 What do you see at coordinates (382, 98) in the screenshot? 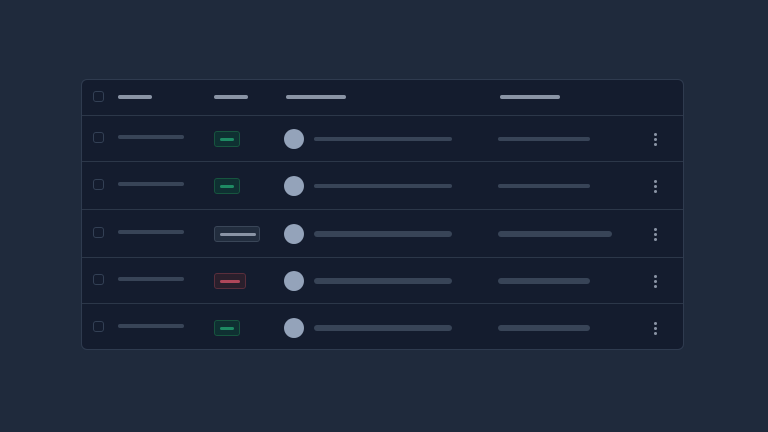
I see `table-header` at bounding box center [382, 98].